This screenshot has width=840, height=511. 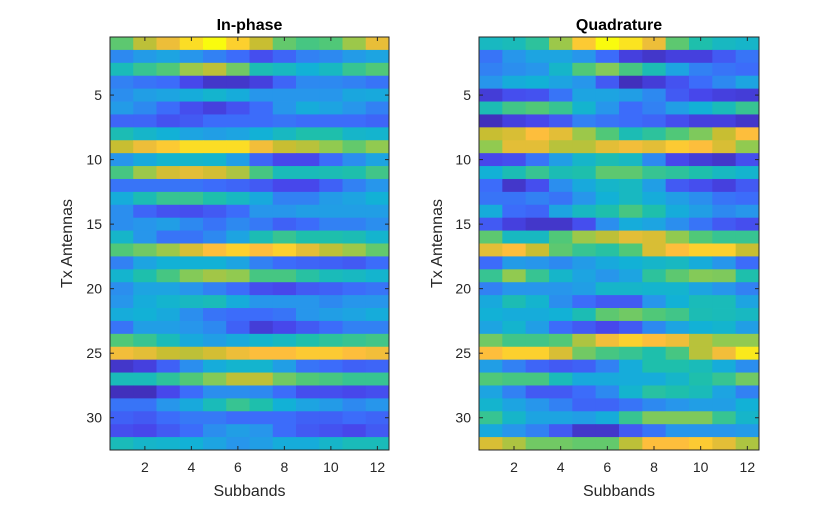 I want to click on quadrature-cell-r10-c5, so click(x=584, y=160).